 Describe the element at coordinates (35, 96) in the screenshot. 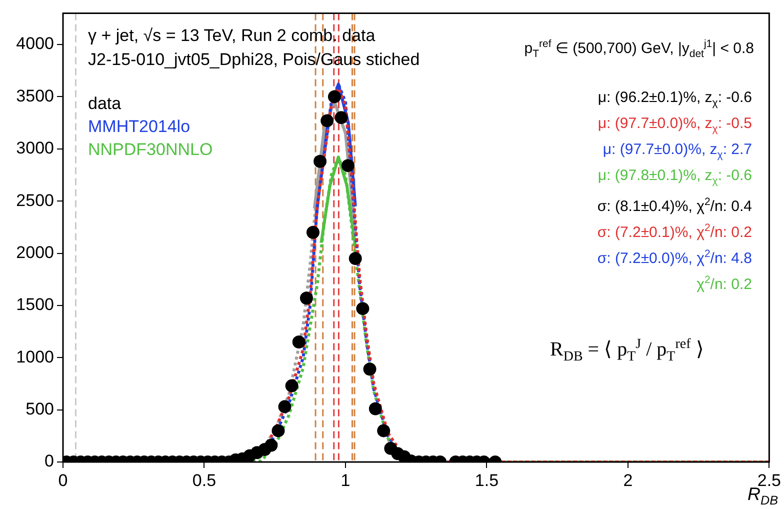

I see `y-tick-label: 3500` at that location.